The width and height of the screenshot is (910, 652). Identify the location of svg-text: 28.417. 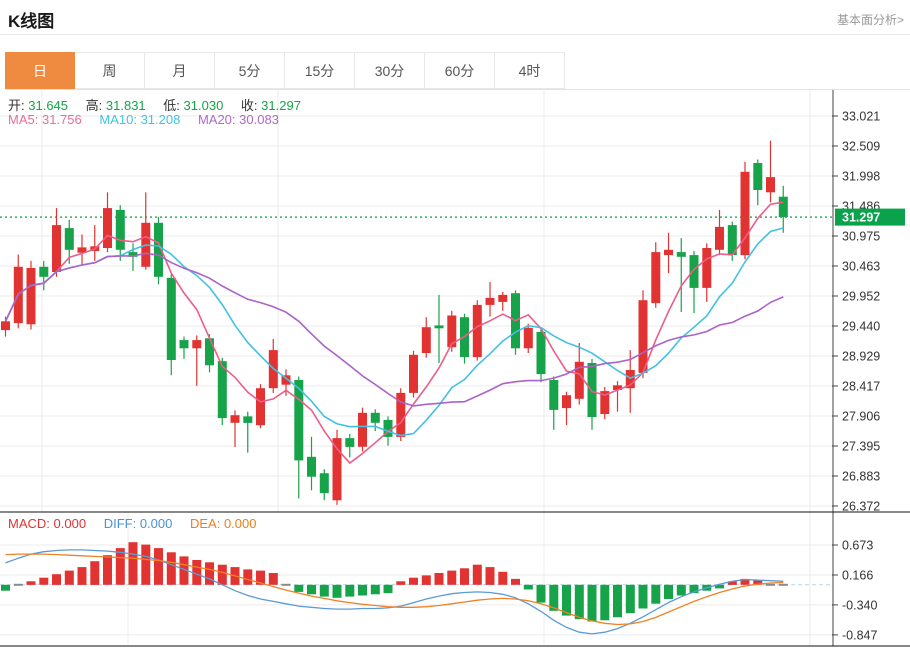
(861, 387).